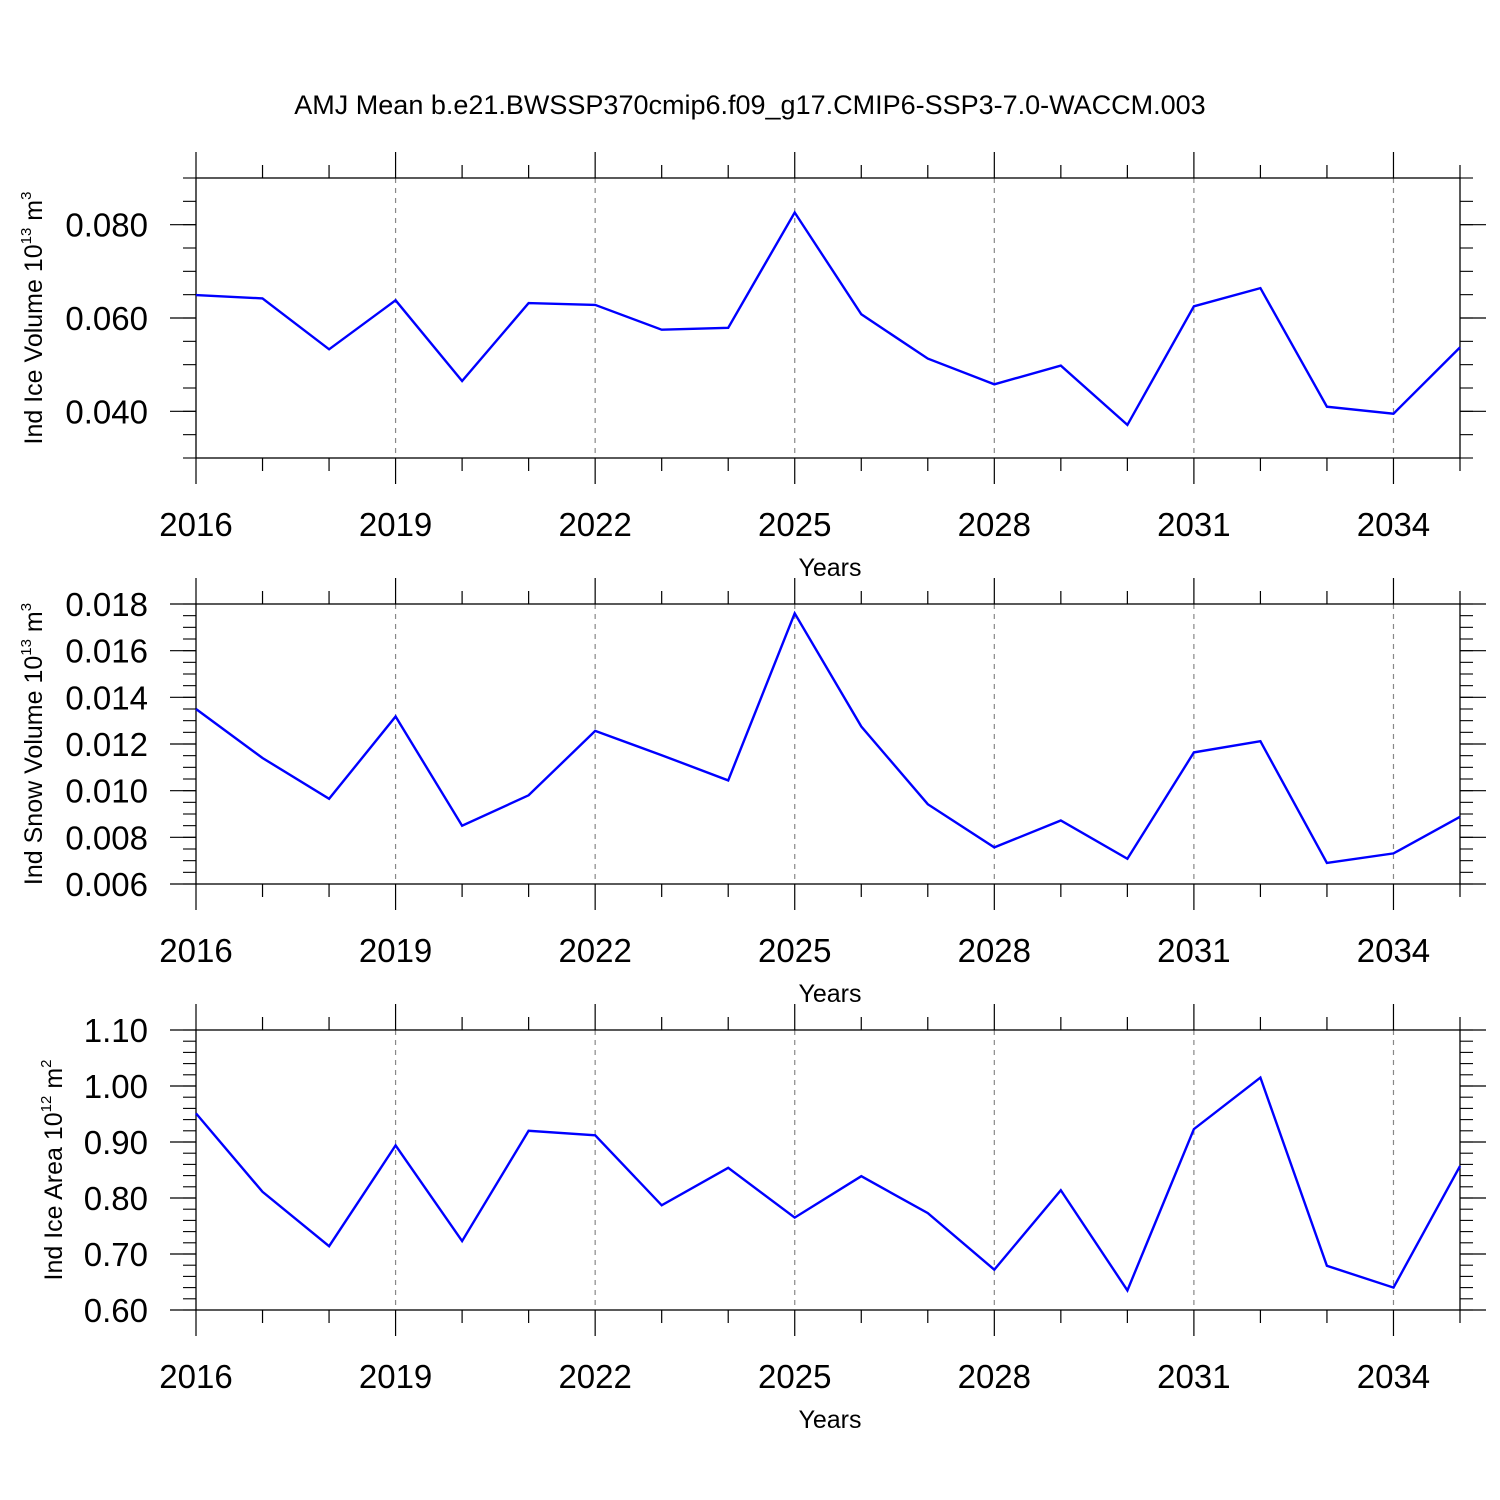 The width and height of the screenshot is (1500, 1500). I want to click on y-axis-label-superscript: 2, so click(46, 1064).